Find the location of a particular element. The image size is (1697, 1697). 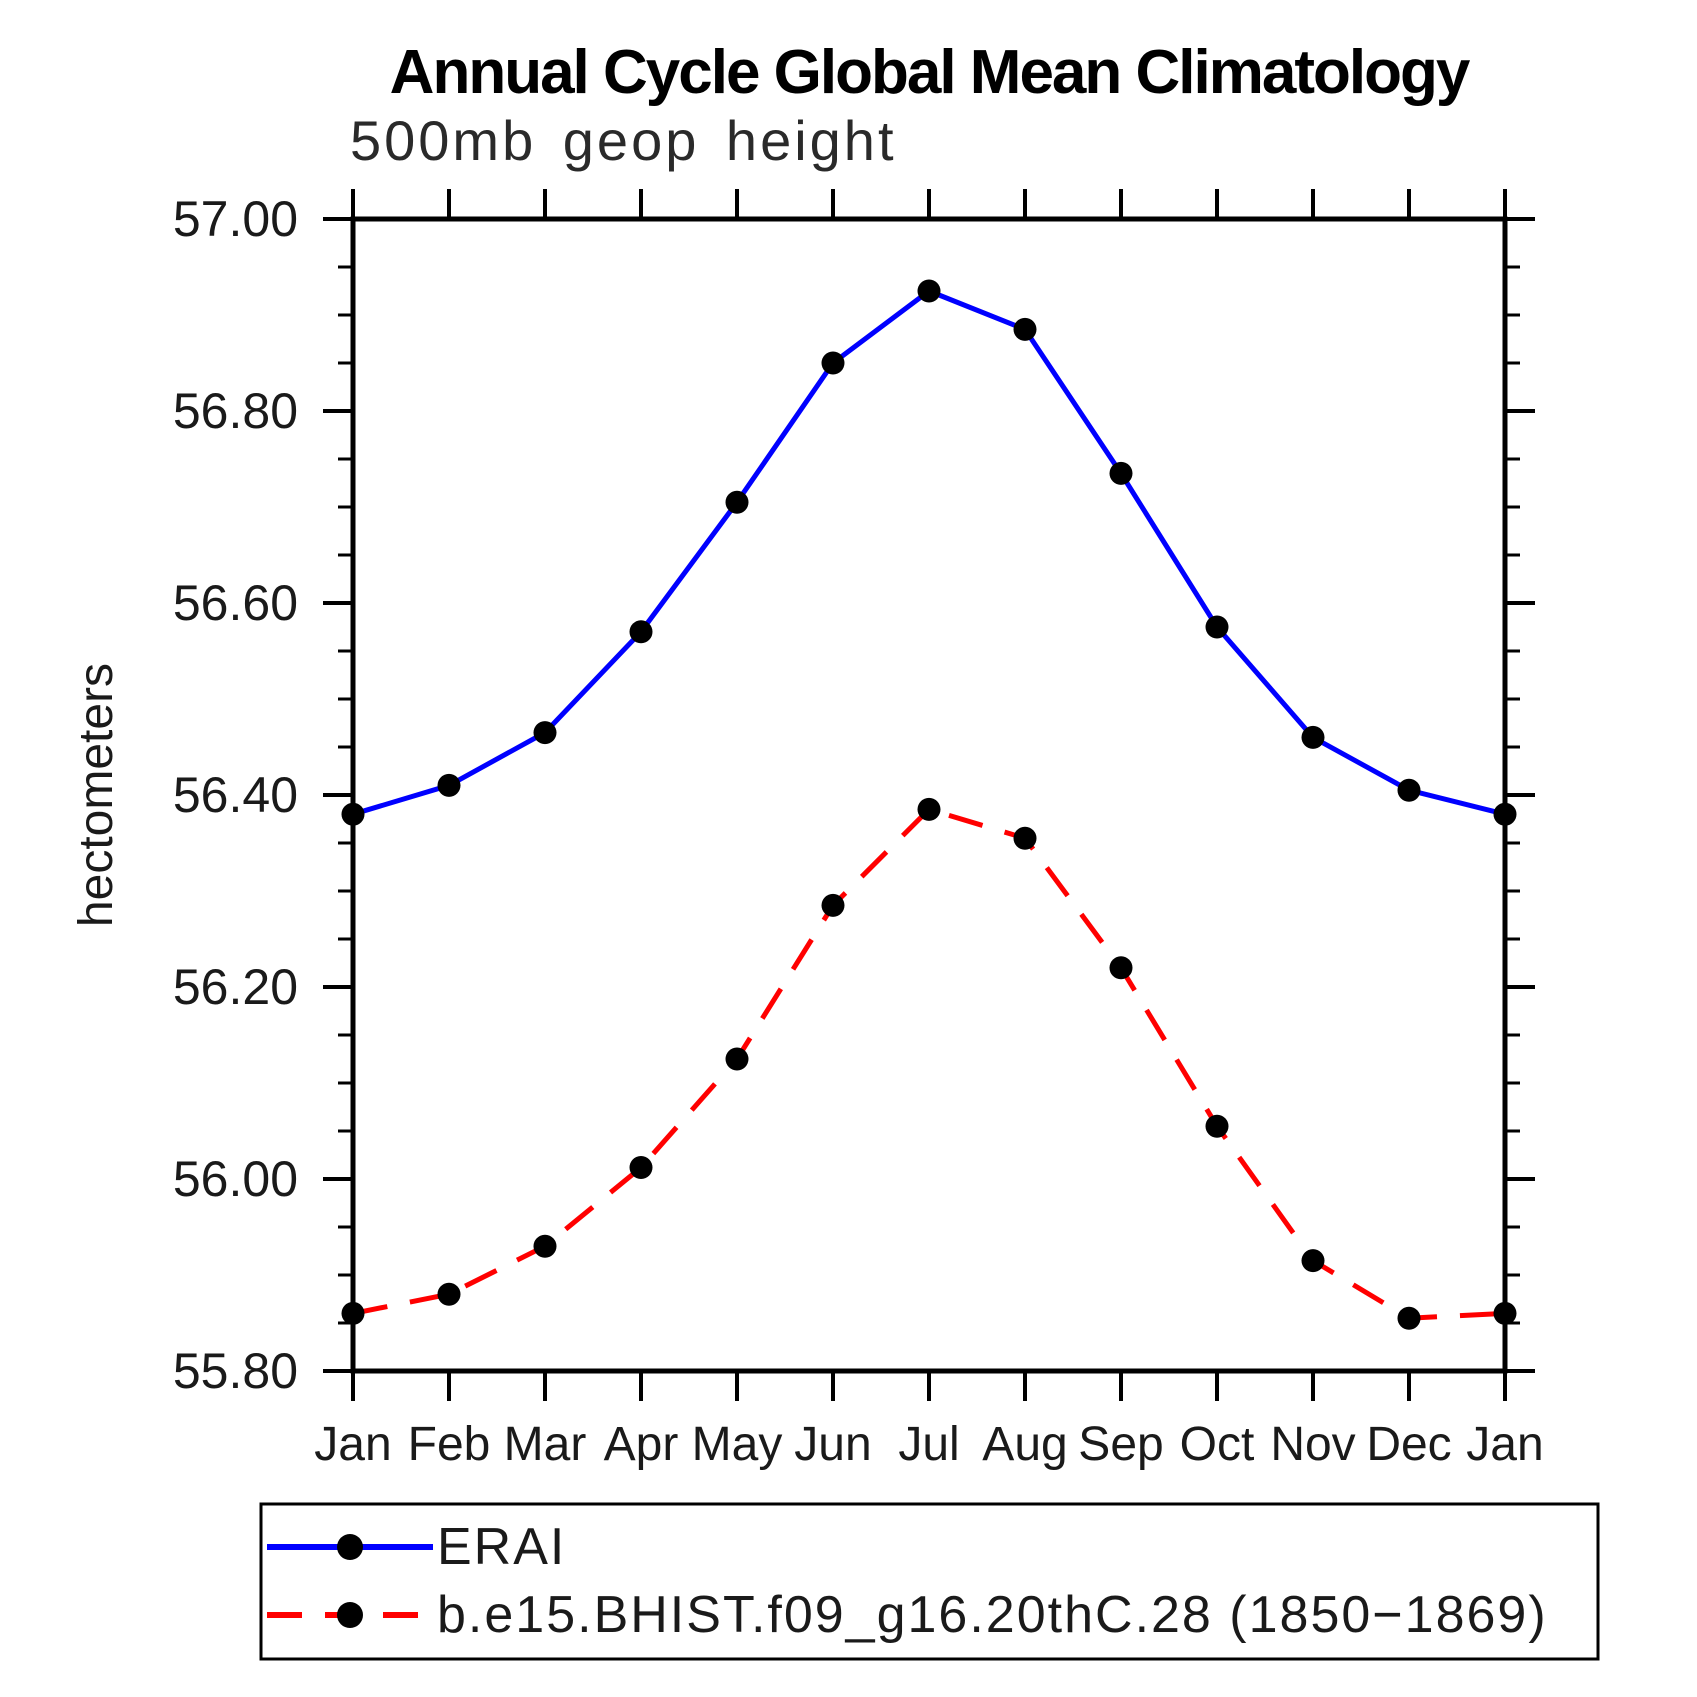

chart-title: Annual Cycle Global Mean Climatology is located at coordinates (930, 72).